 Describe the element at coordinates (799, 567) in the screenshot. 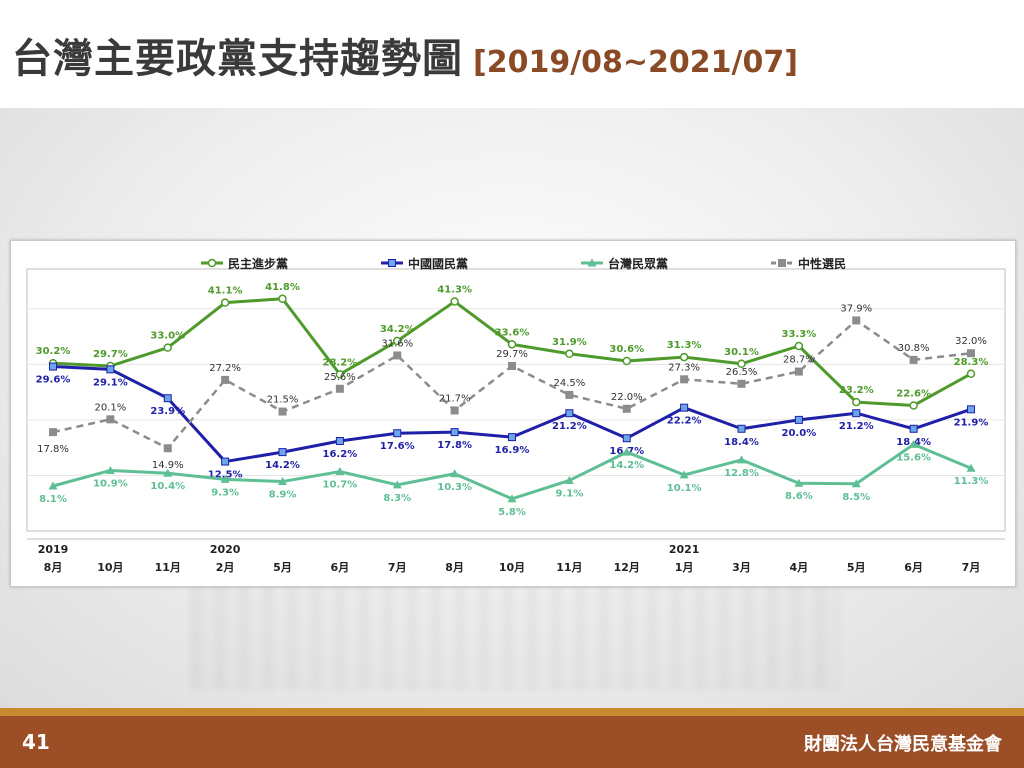

I see `x-tick-label: 4月` at that location.